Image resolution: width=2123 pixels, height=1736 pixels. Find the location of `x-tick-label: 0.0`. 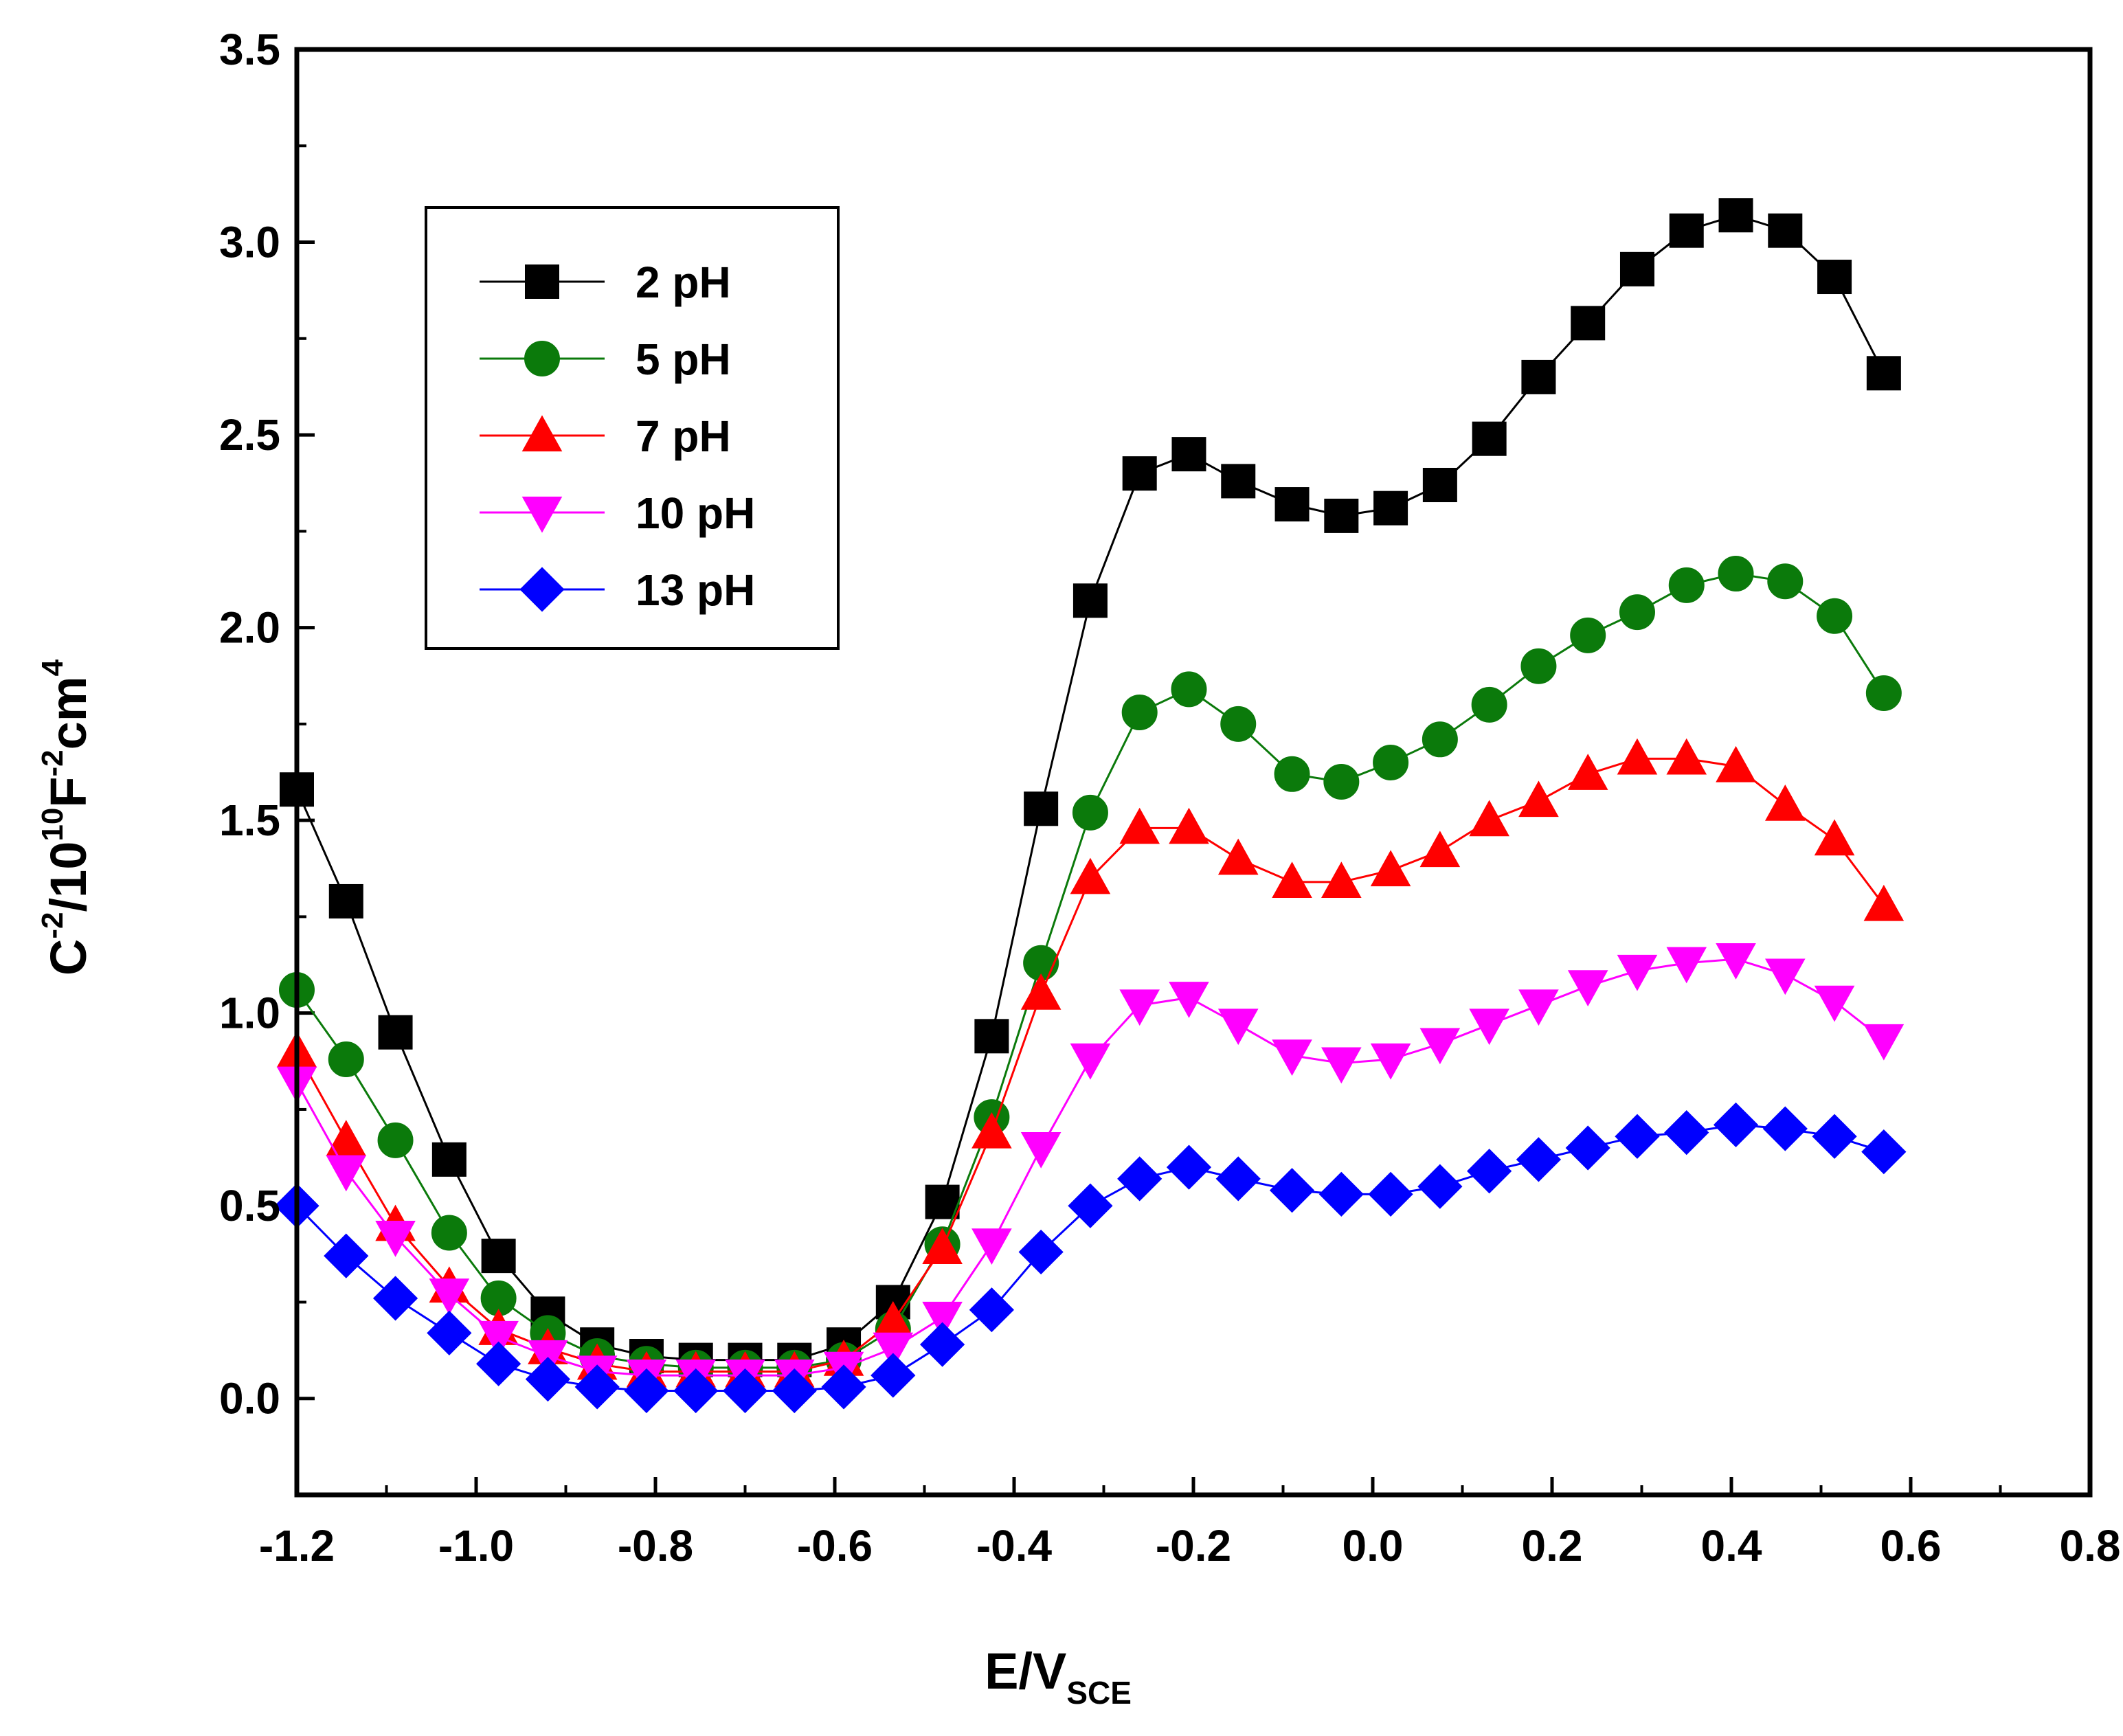

x-tick-label: 0.0 is located at coordinates (1373, 1545).